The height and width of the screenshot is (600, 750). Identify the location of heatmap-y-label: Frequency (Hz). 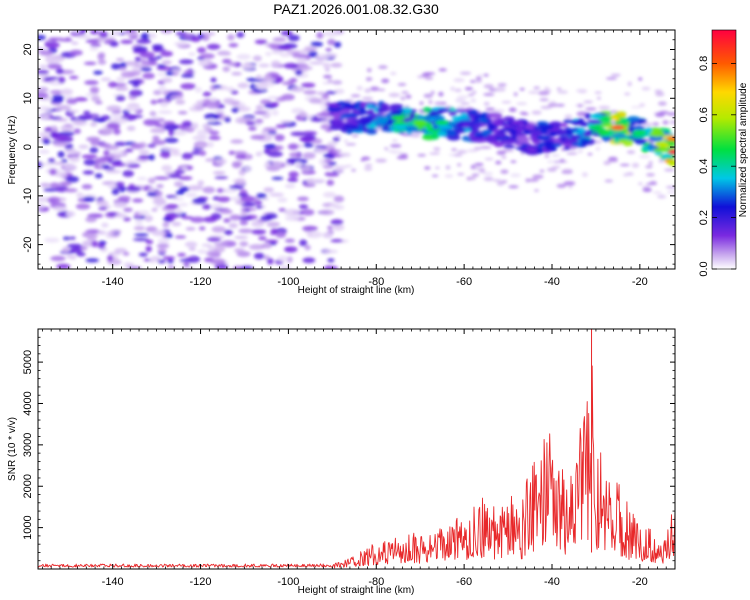
(12, 150).